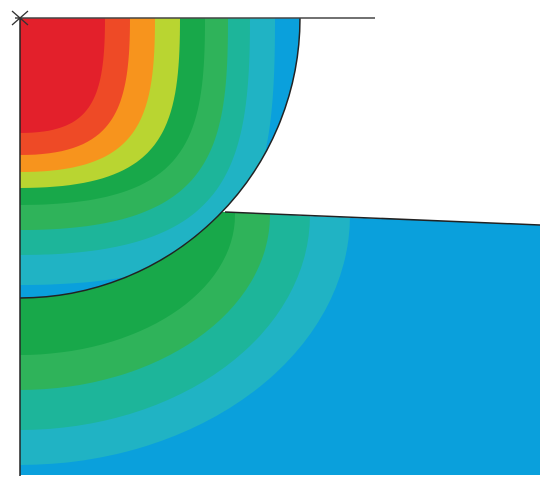 This screenshot has width=540, height=481. What do you see at coordinates (382, 218) in the screenshot?
I see `surface-line` at bounding box center [382, 218].